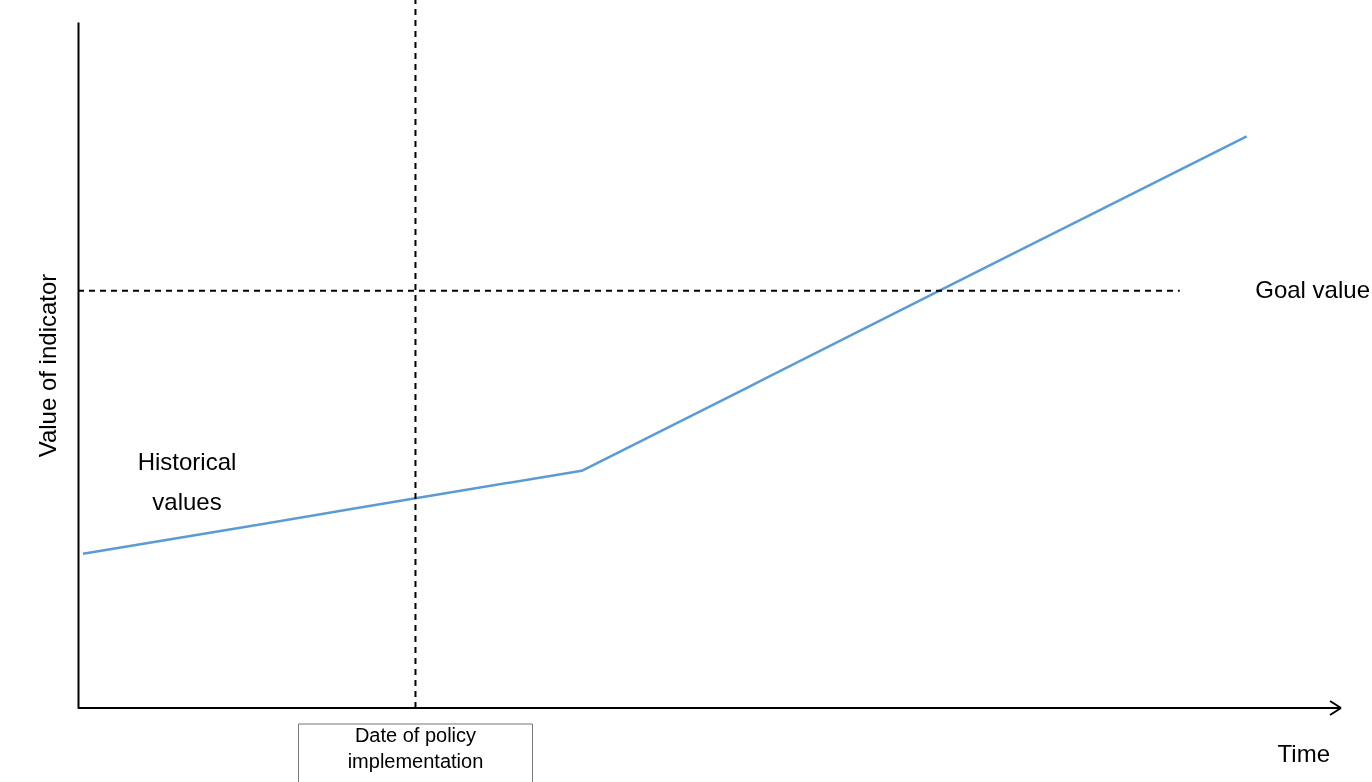 This screenshot has width=1372, height=782. Describe the element at coordinates (415, 748) in the screenshot. I see `text: Date of policy implementation` at that location.